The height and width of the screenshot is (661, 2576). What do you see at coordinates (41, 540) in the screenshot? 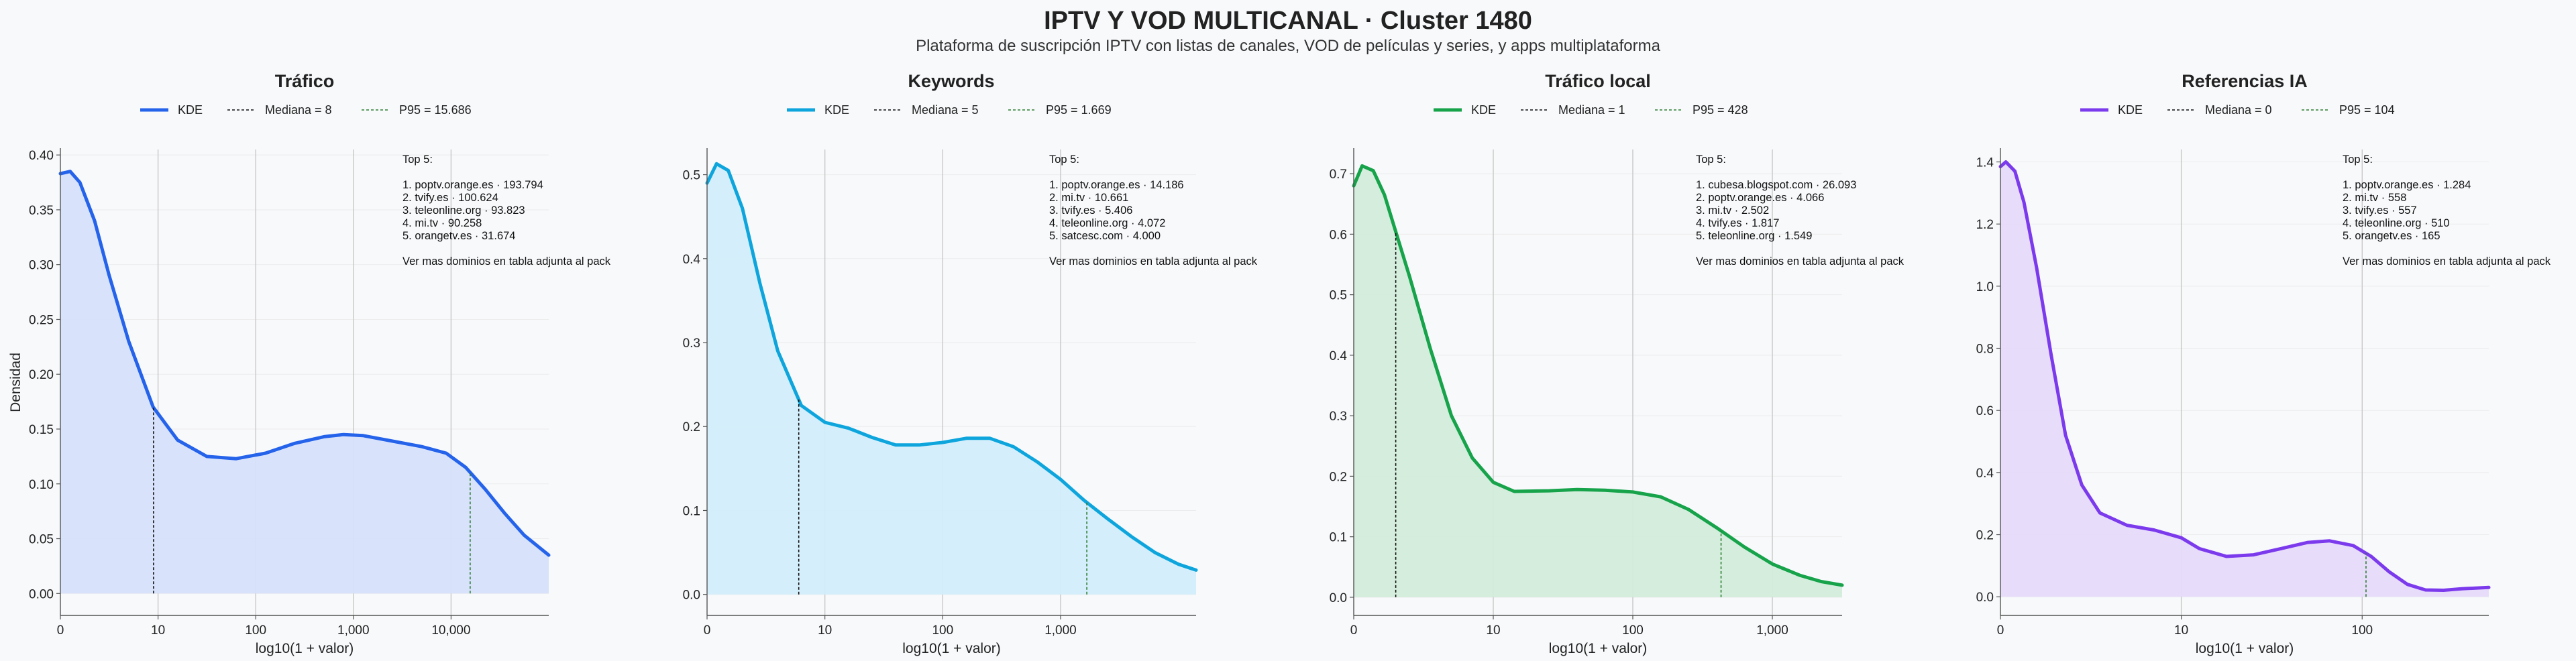
I see `y-tick-label: 0.05` at bounding box center [41, 540].